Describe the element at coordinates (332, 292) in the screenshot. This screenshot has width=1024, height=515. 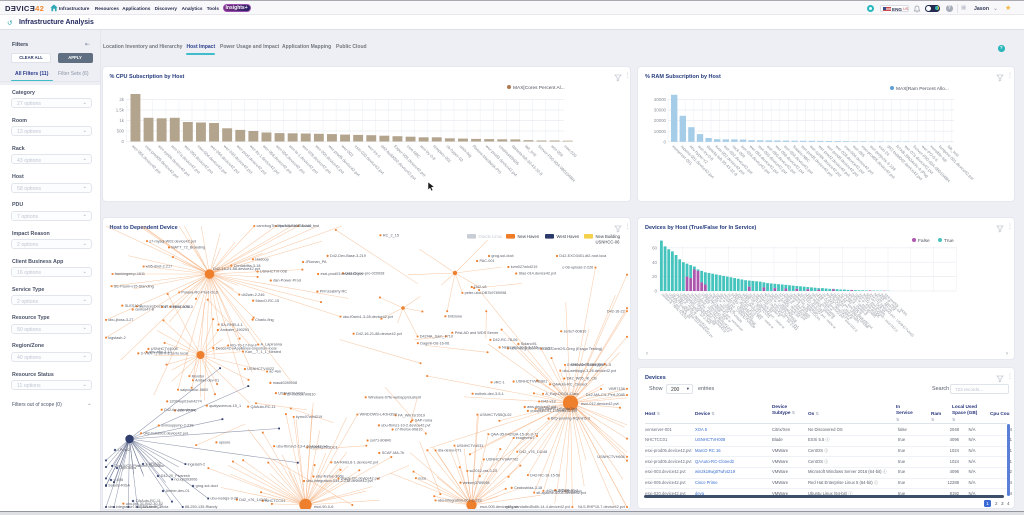
I see `svg-text: PM Usabirty RC` at that location.